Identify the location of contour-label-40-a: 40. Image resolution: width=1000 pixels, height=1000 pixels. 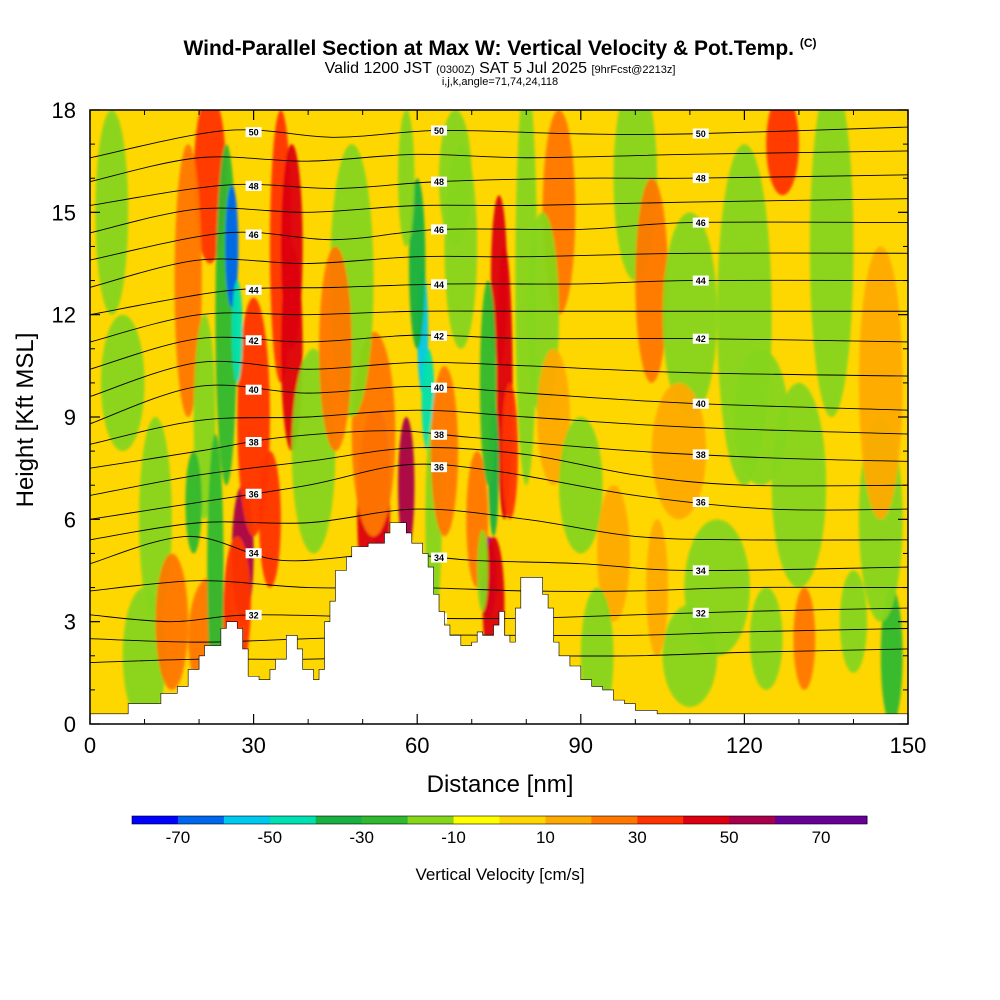
(253, 389).